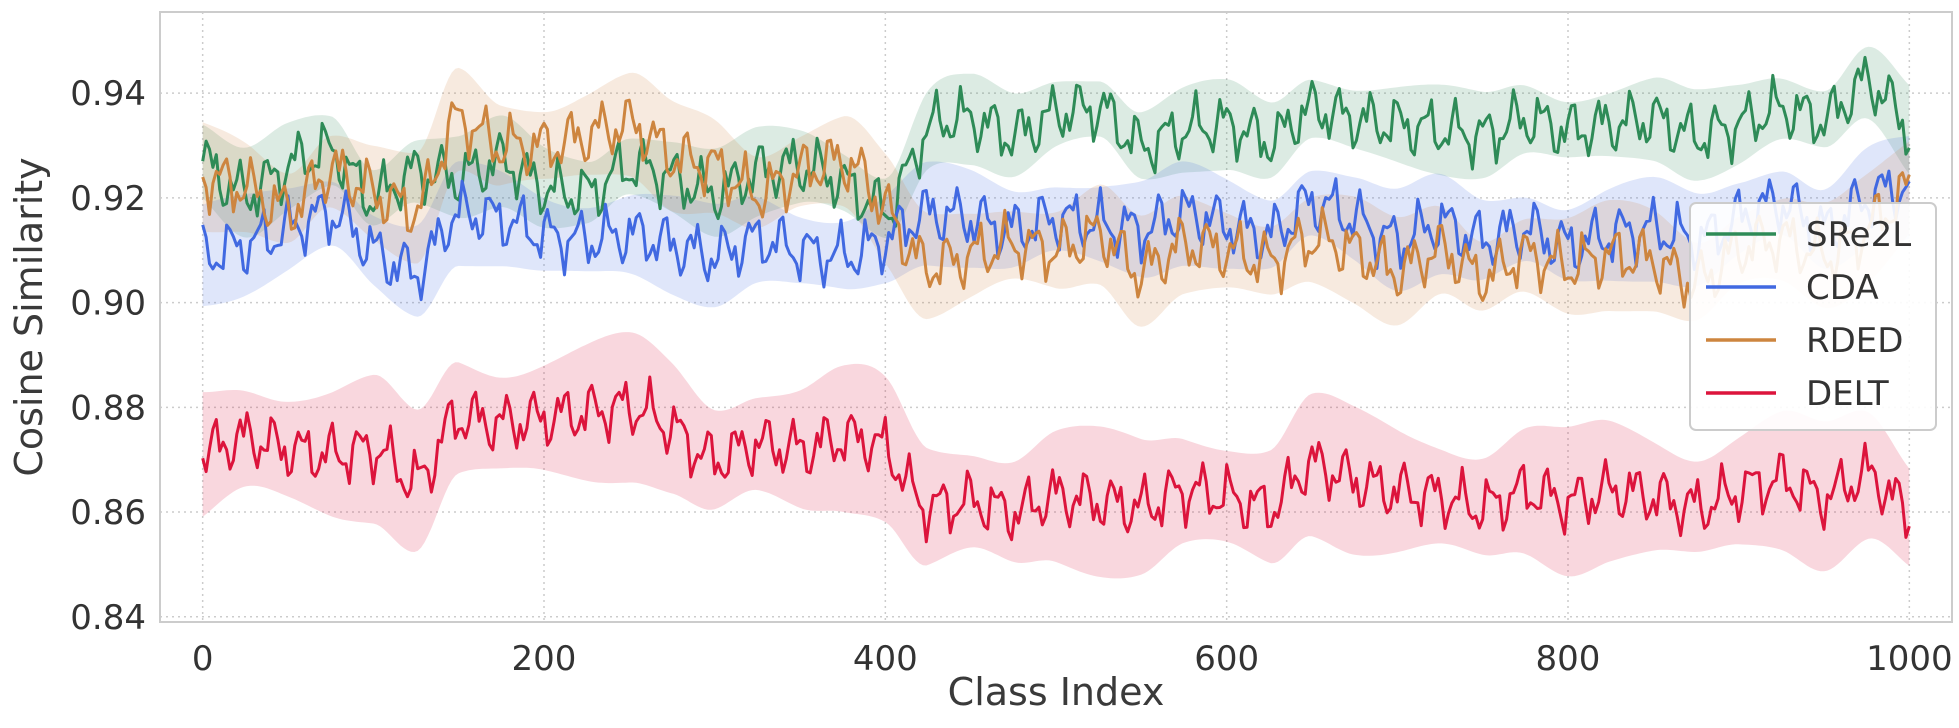 The height and width of the screenshot is (728, 1959). Describe the element at coordinates (1909, 659) in the screenshot. I see `x-tick-label: 1000` at that location.